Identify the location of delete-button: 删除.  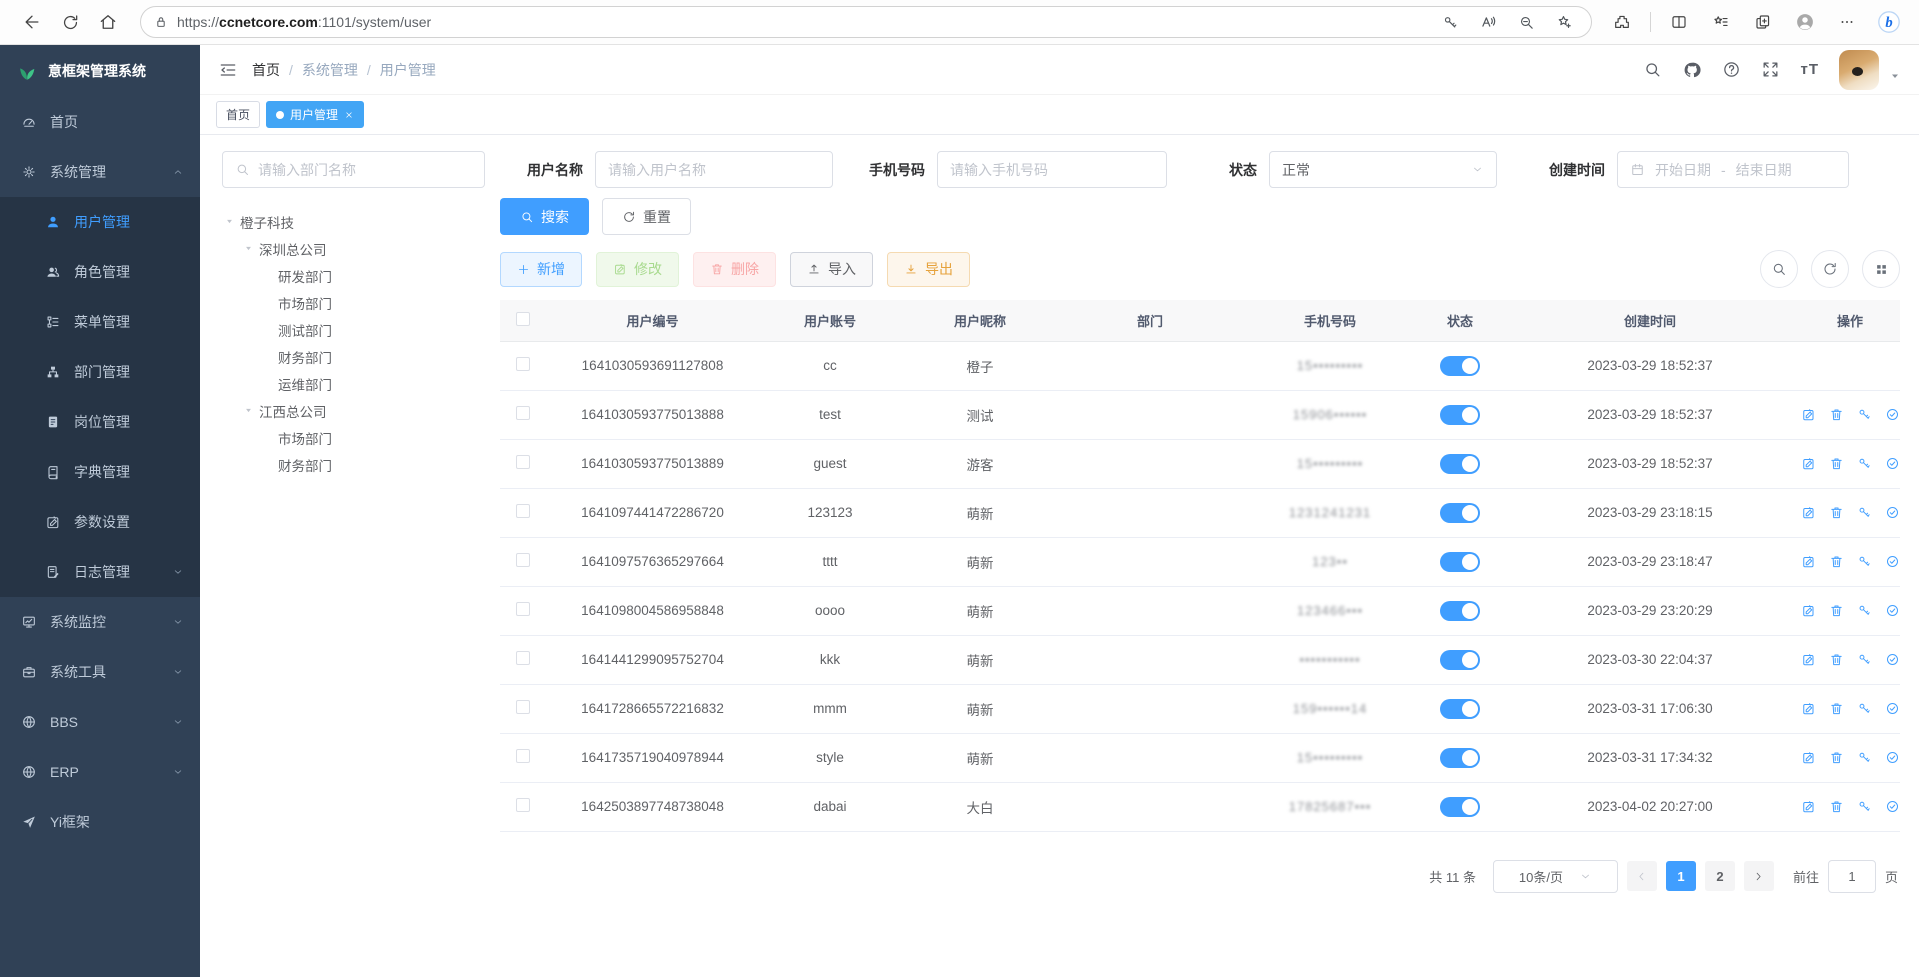
(734, 269).